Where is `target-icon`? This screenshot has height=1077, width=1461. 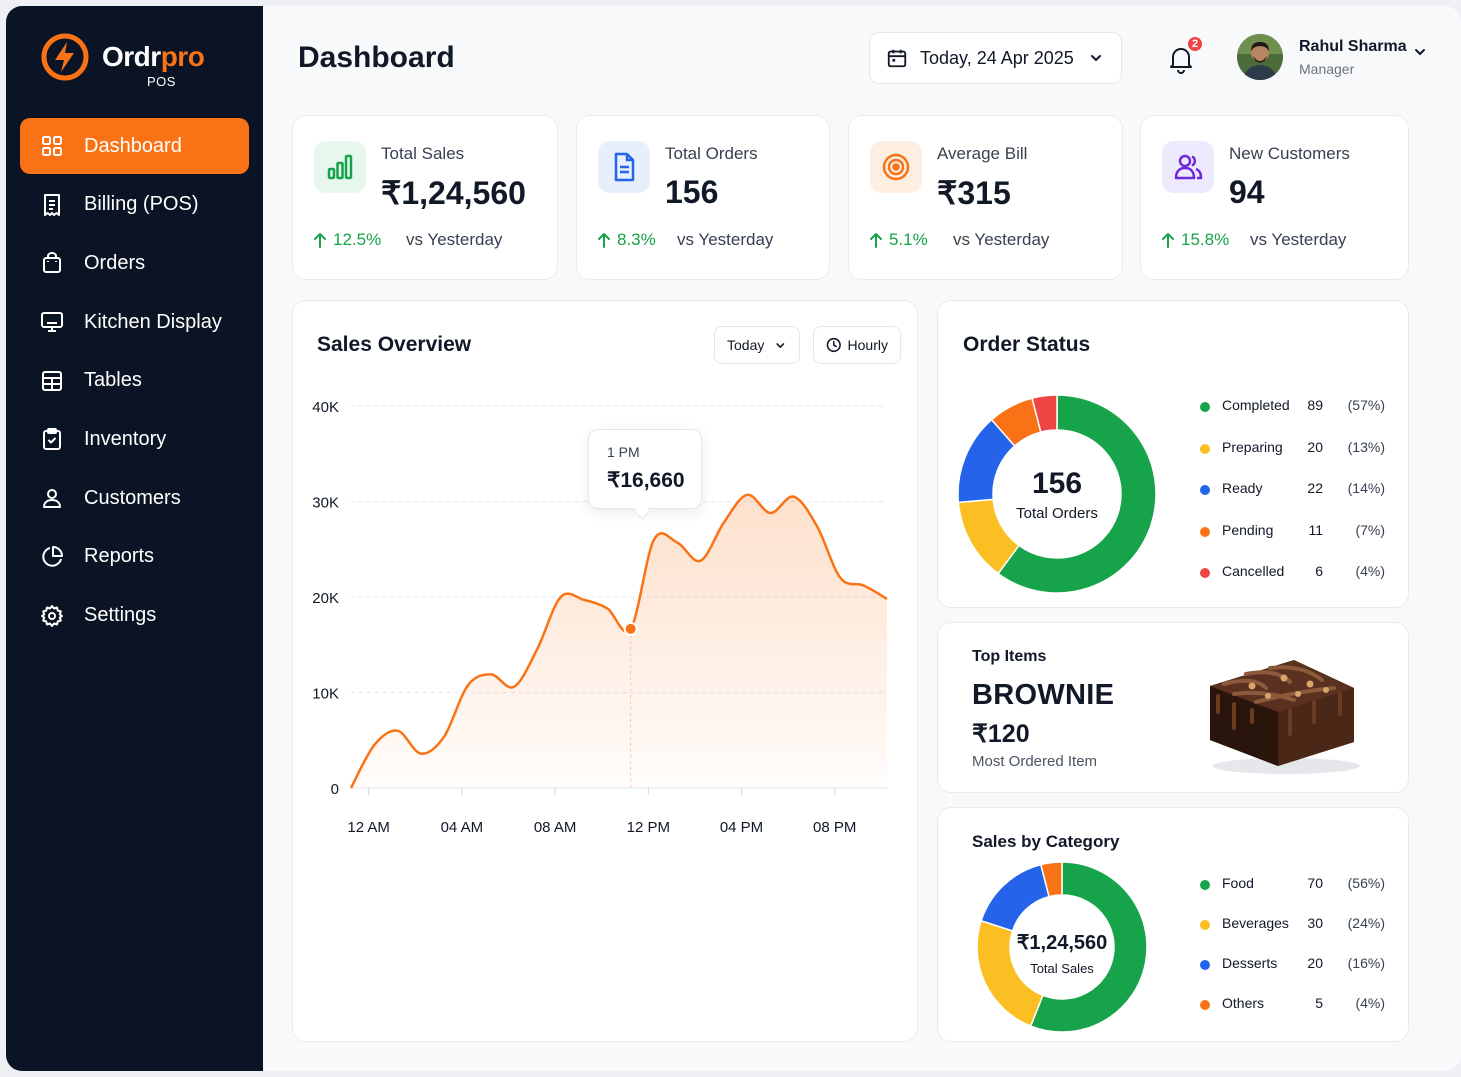
target-icon is located at coordinates (896, 167).